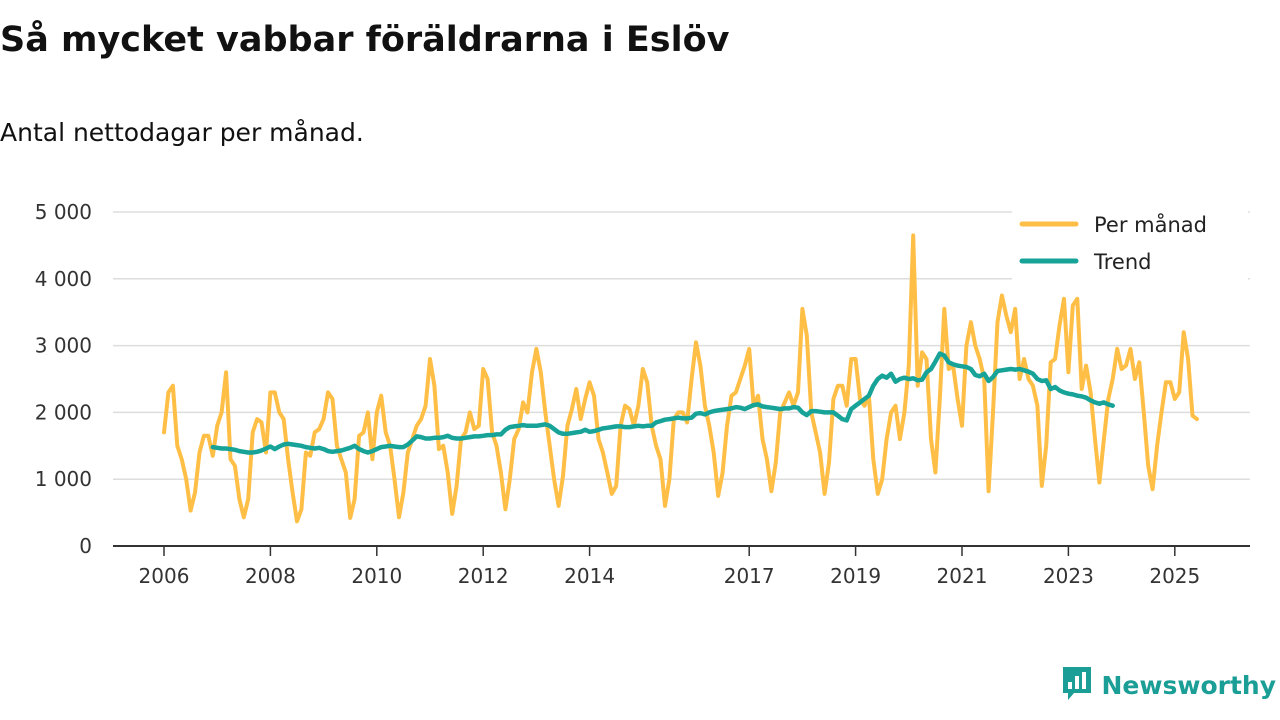 The height and width of the screenshot is (720, 1280). Describe the element at coordinates (589, 576) in the screenshot. I see `x-tick-label: 2014` at that location.